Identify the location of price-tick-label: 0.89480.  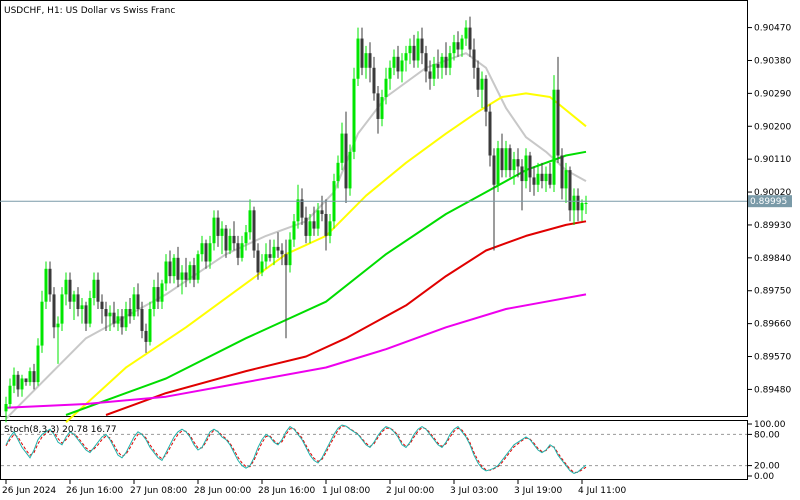
(772, 390).